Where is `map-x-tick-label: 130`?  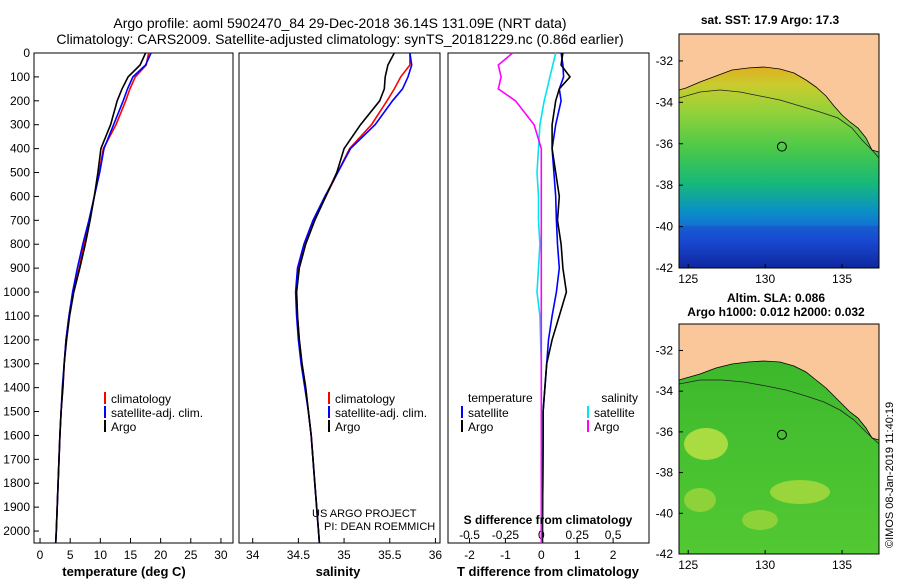 map-x-tick-label: 130 is located at coordinates (765, 279).